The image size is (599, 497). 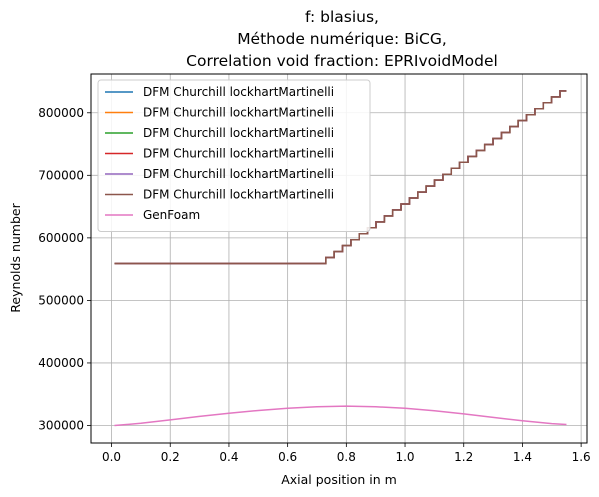 I want to click on legend-entry-6: DFM Churchill lockhartMartinelli, so click(x=238, y=195).